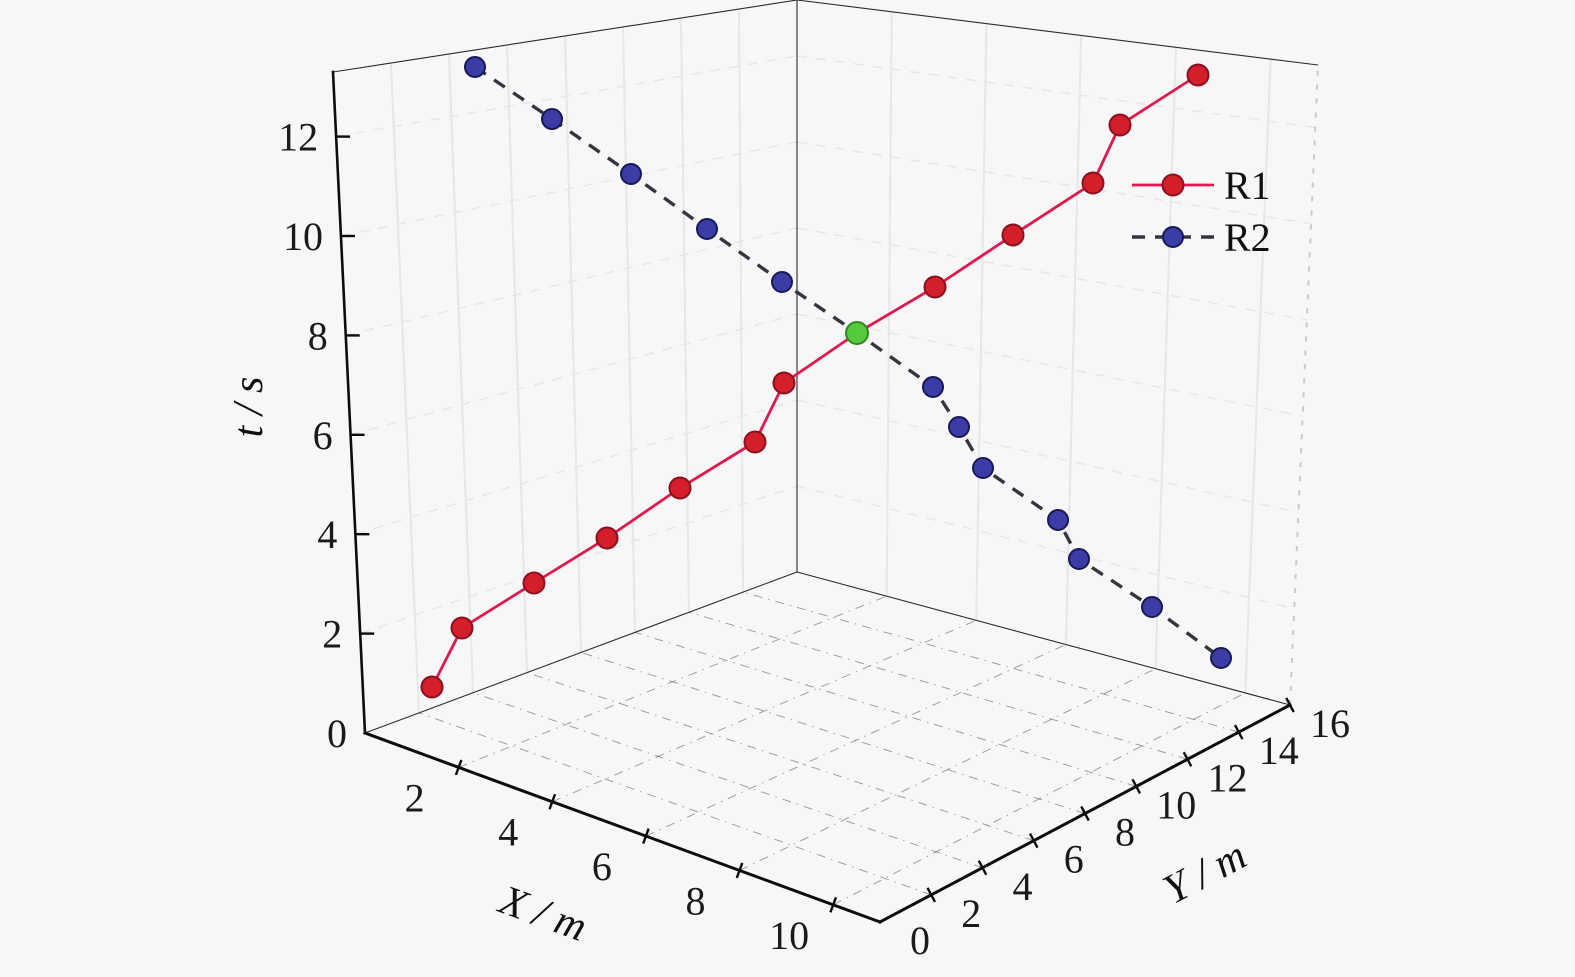 The image size is (1575, 977). I want to click on z-tick-label: 2, so click(332, 634).